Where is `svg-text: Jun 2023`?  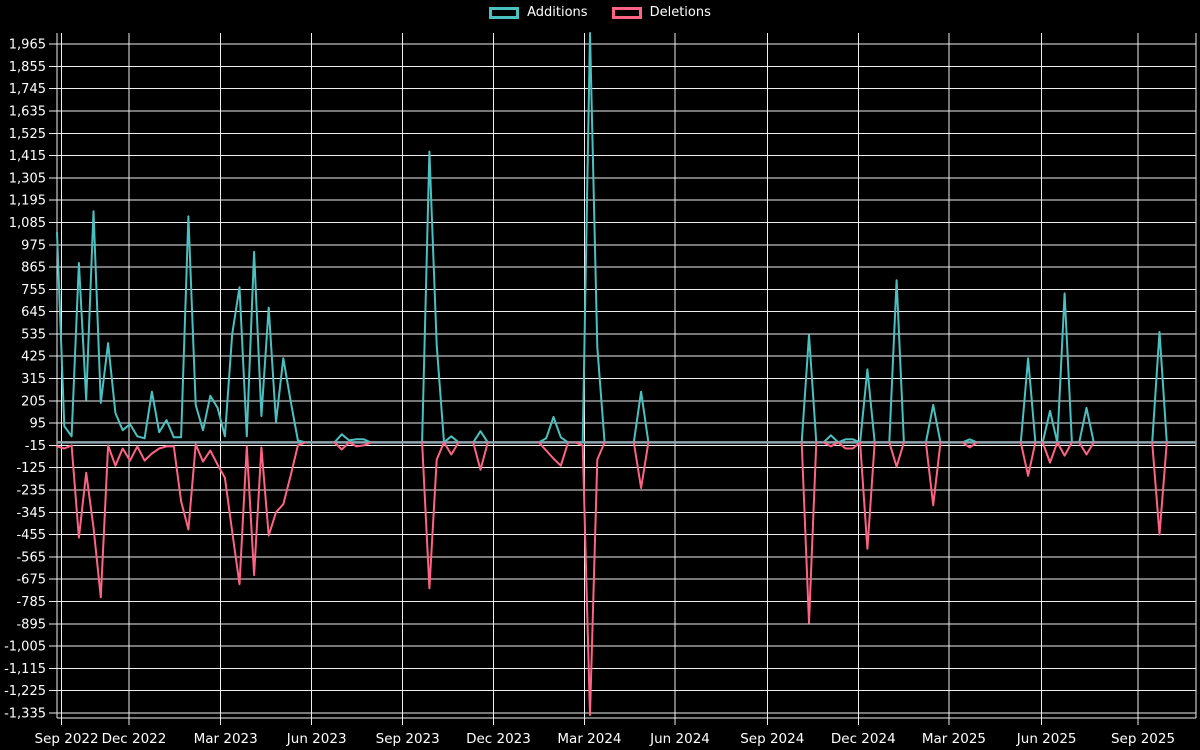 svg-text: Jun 2023 is located at coordinates (316, 739).